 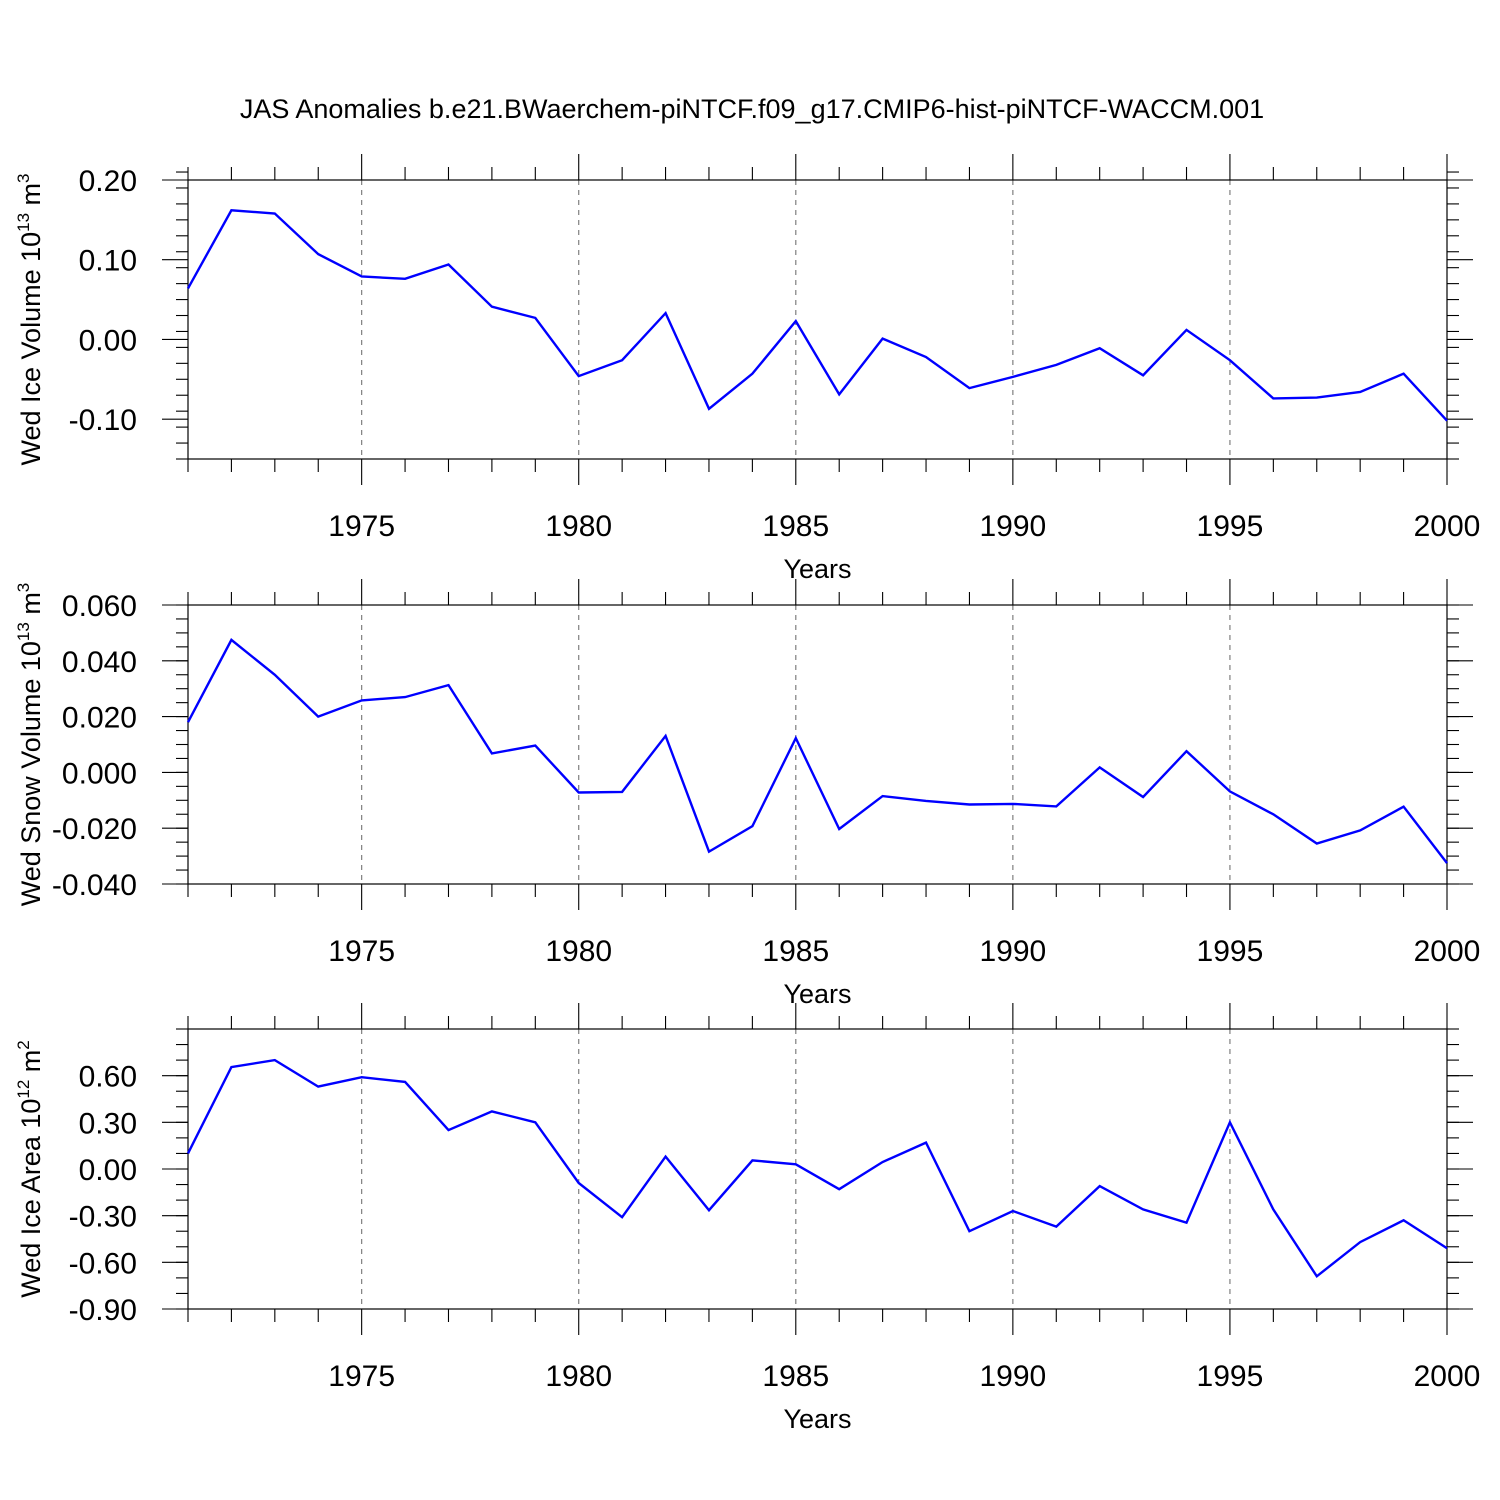 What do you see at coordinates (94, 829) in the screenshot?
I see `y-tick-label: -0.020` at bounding box center [94, 829].